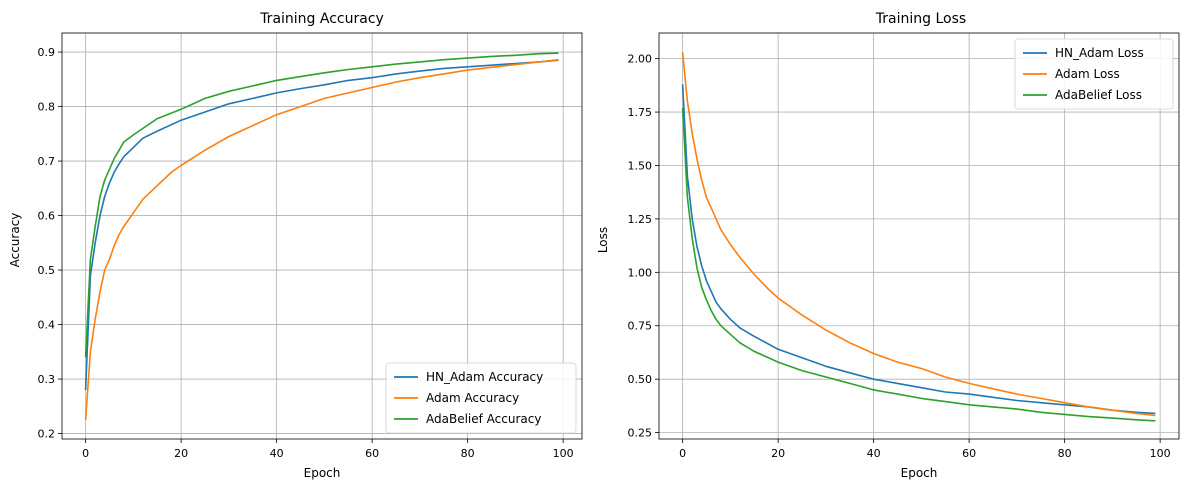 The height and width of the screenshot is (490, 1189). I want to click on y-tick-label: 1.00, so click(640, 272).